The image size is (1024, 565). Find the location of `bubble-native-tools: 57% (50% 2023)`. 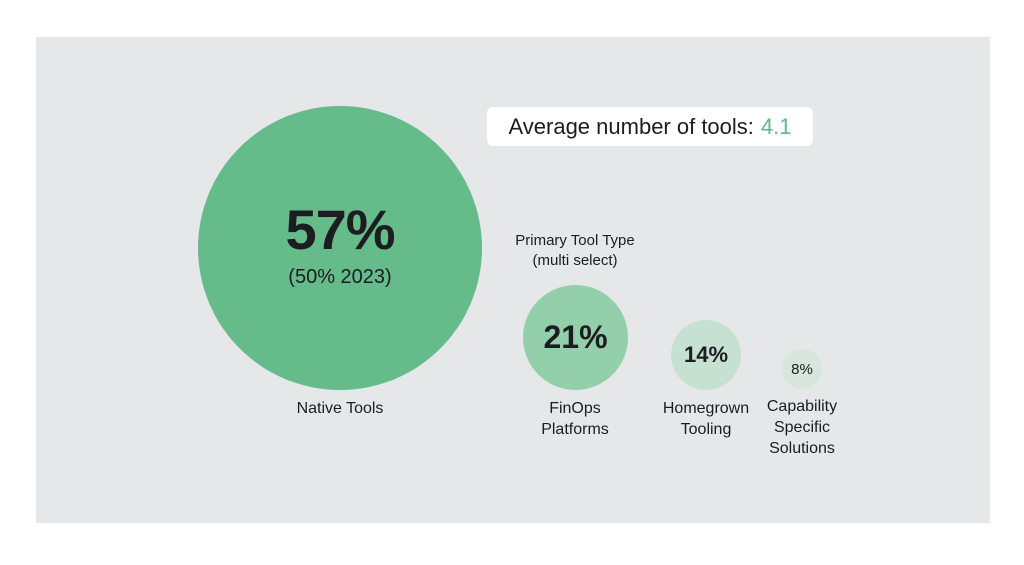

bubble-native-tools: 57% (50% 2023) is located at coordinates (340, 248).